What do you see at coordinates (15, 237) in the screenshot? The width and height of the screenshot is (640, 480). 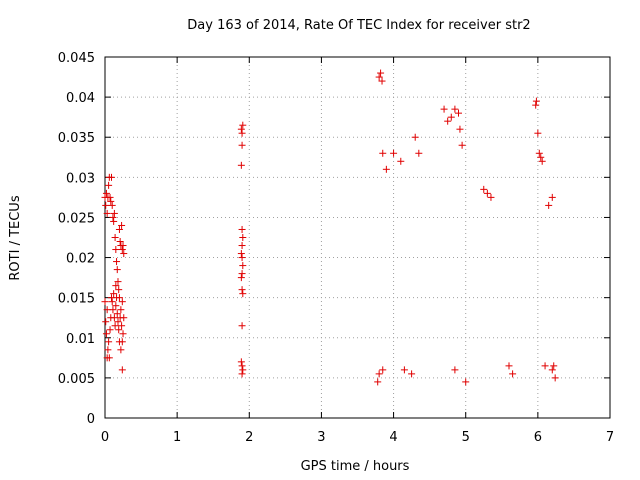 I see `y-axis-label: ROTI / TECUs` at bounding box center [15, 237].